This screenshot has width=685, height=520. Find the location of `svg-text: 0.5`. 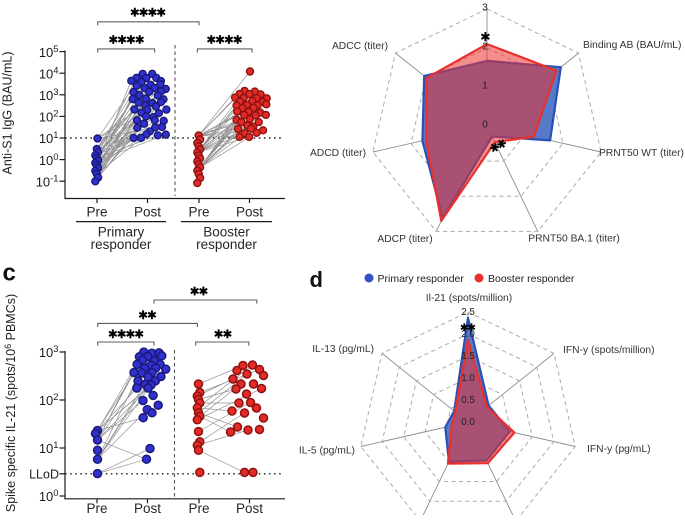

svg-text: 0.5 is located at coordinates (468, 400).